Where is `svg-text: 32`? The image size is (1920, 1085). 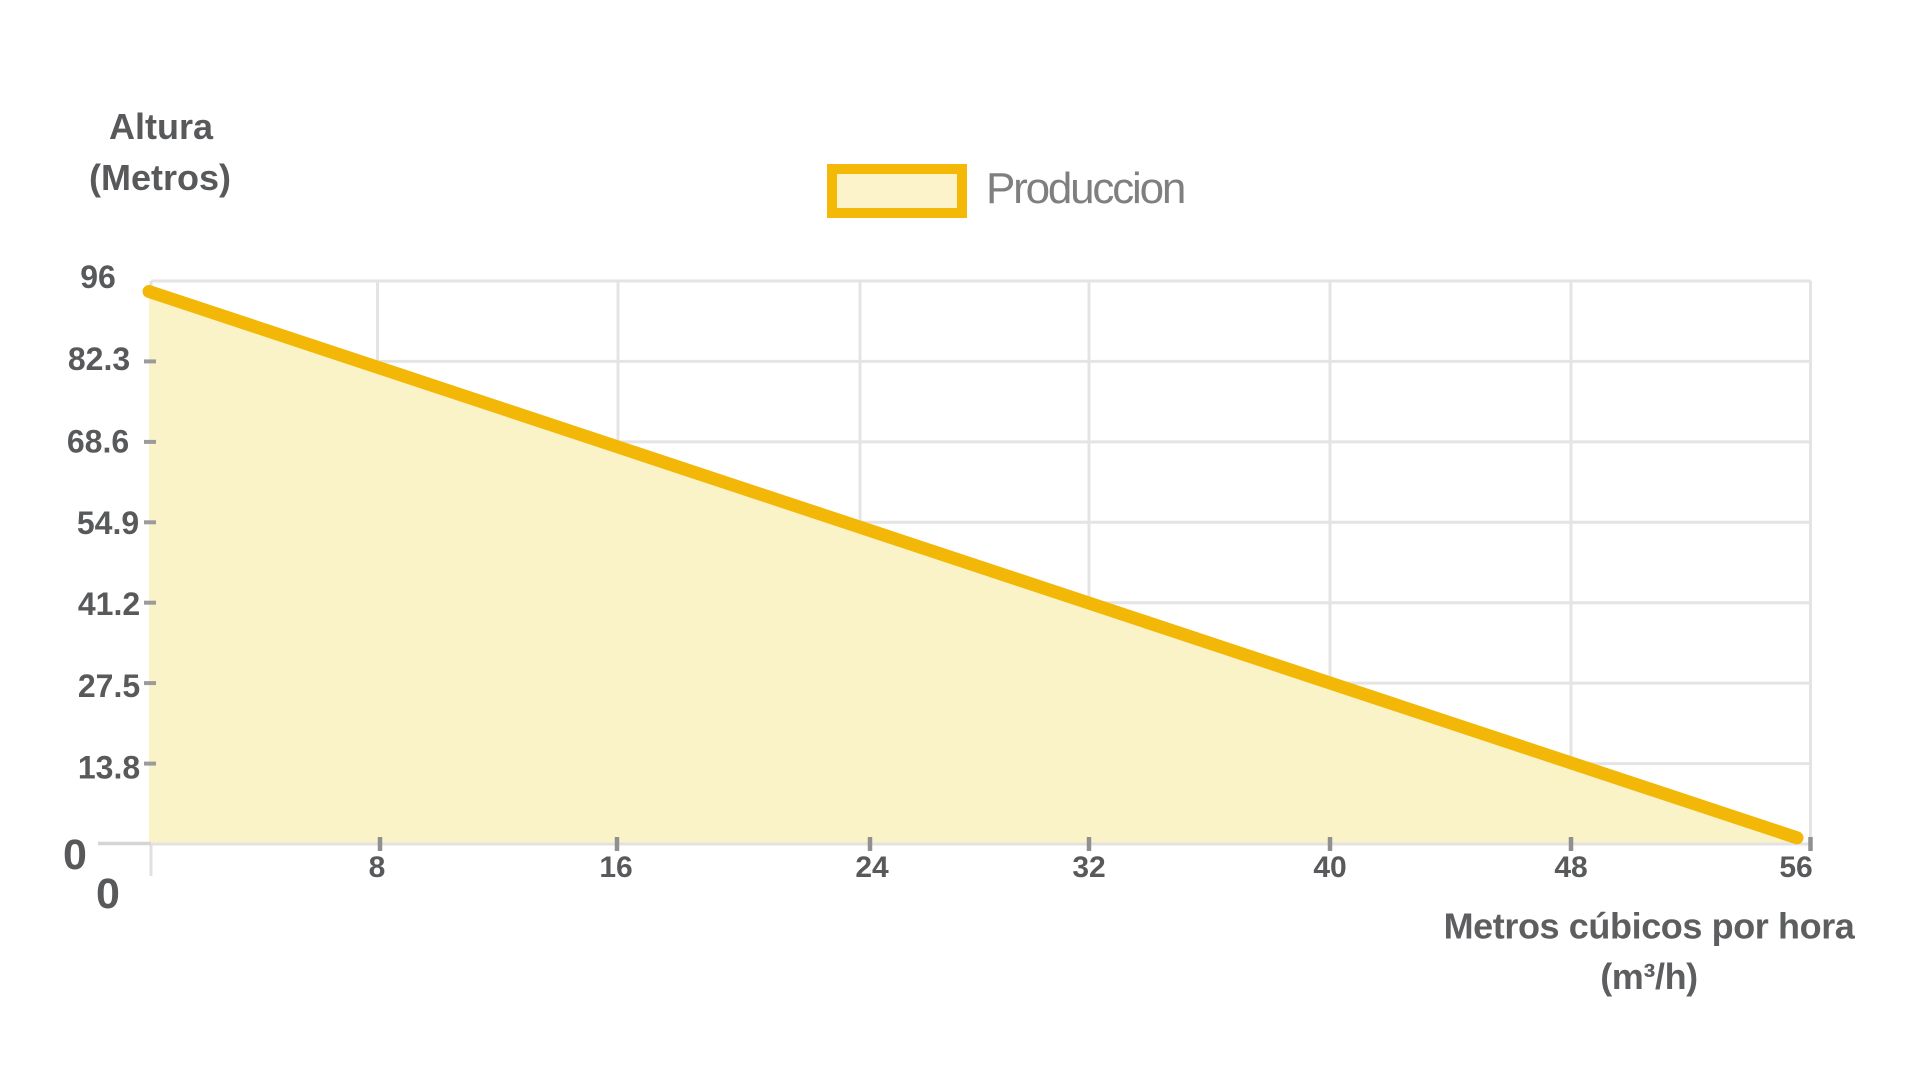 svg-text: 32 is located at coordinates (1088, 867).